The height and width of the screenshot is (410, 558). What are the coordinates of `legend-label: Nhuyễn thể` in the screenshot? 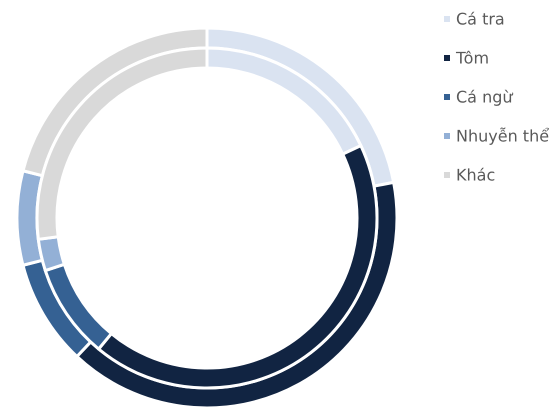 It's located at (503, 136).